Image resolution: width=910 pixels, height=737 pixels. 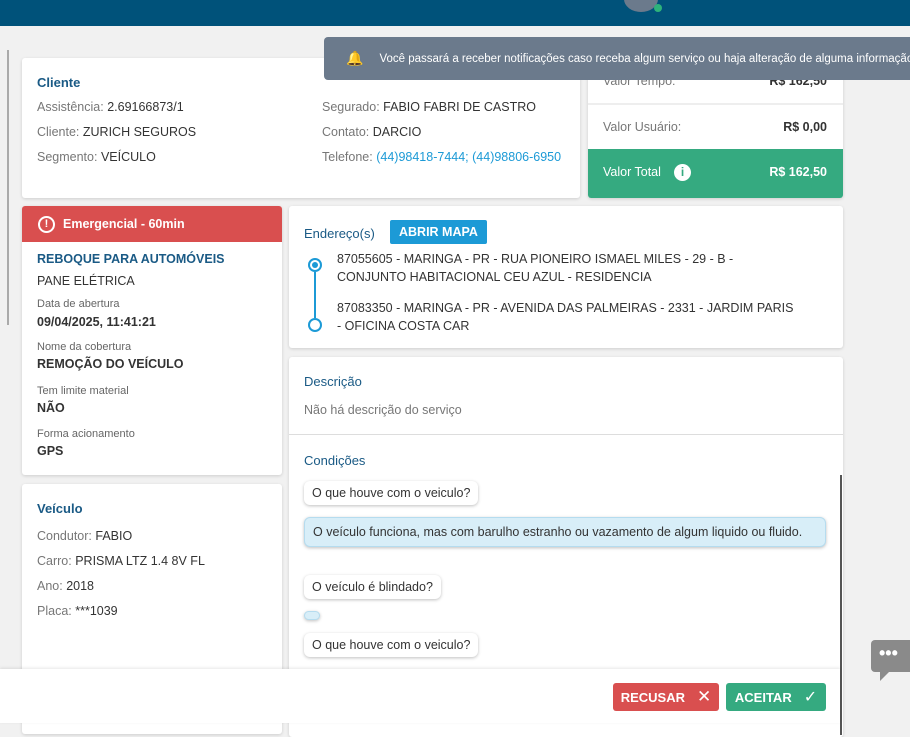 I want to click on label: Ano:, so click(x=50, y=586).